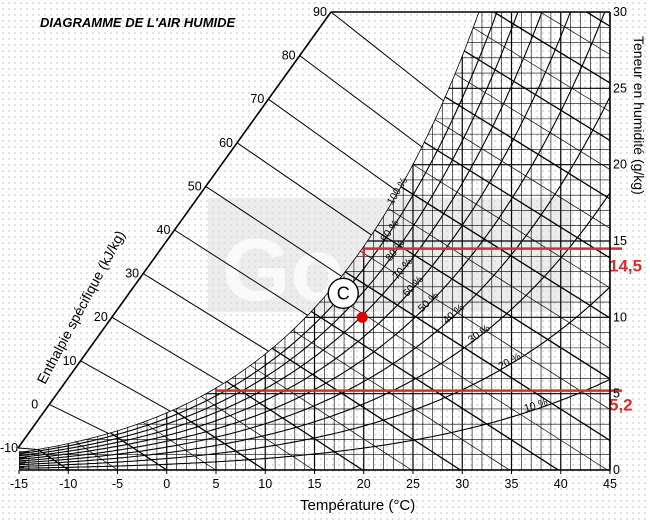  Describe the element at coordinates (639, 115) in the screenshot. I see `humidity-axis-label: Teneur en humidité (g/kg)` at that location.